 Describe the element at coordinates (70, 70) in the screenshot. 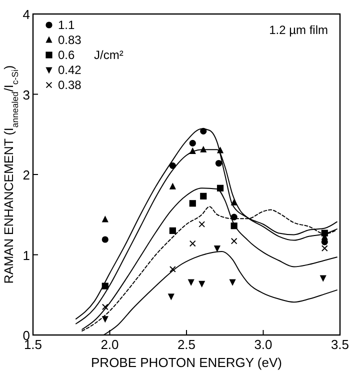

I see `legend-label: 0.42` at that location.